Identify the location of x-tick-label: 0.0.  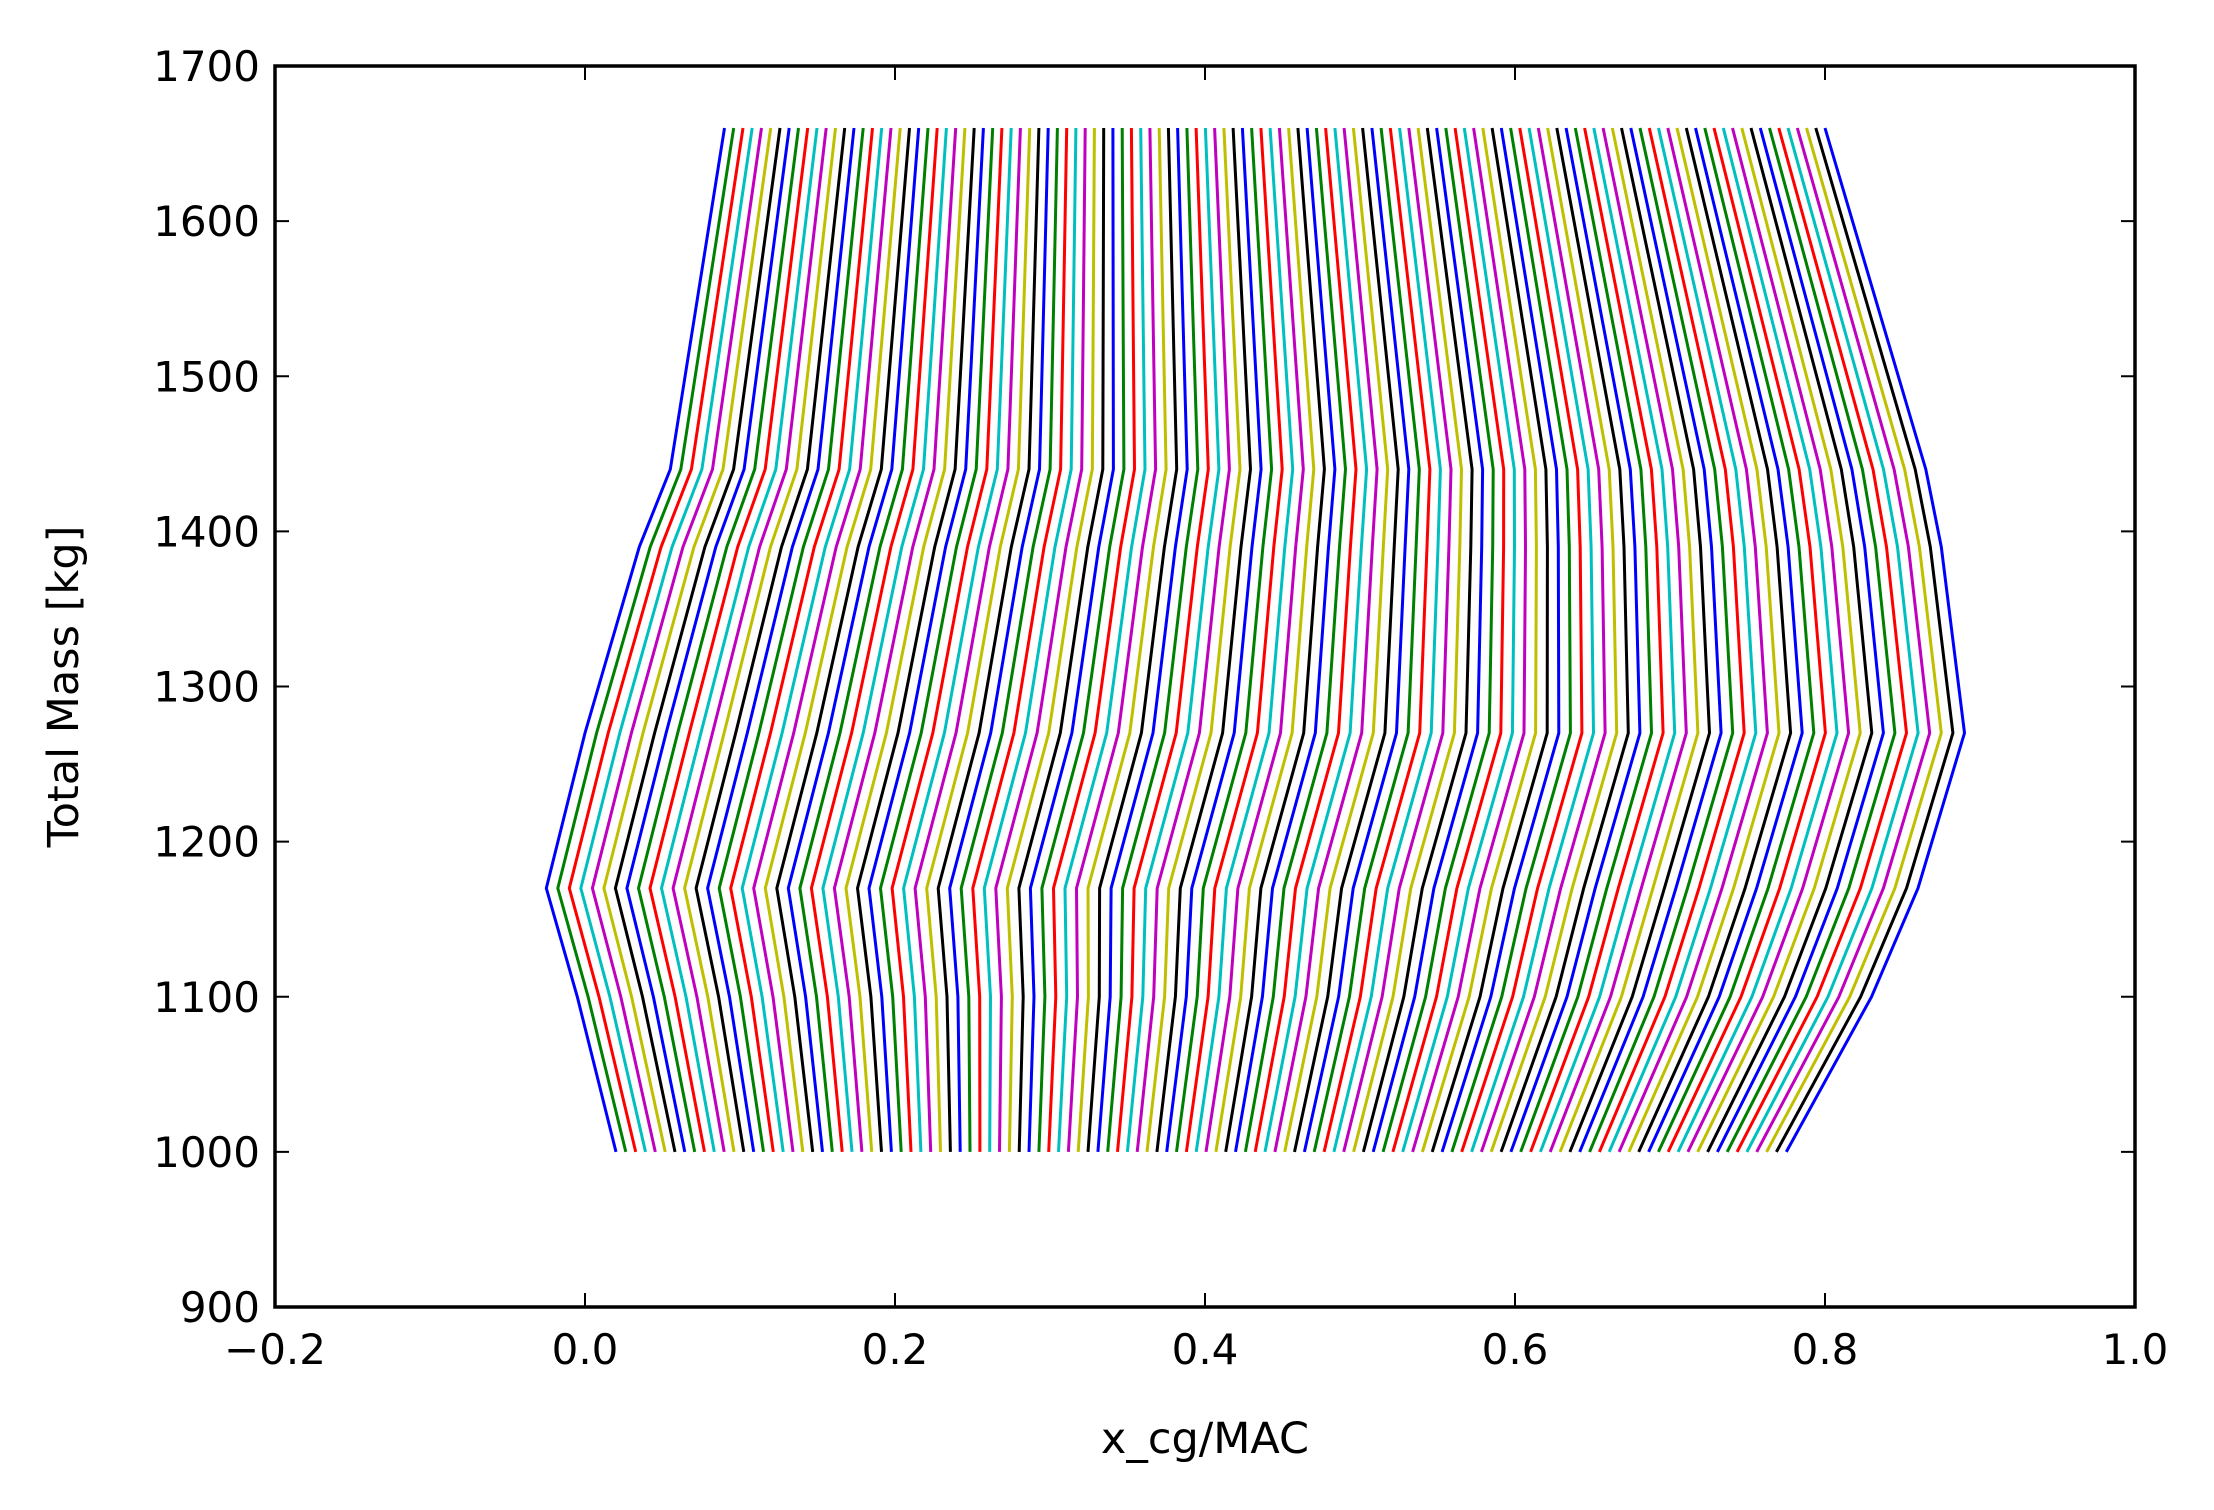
(585, 1349).